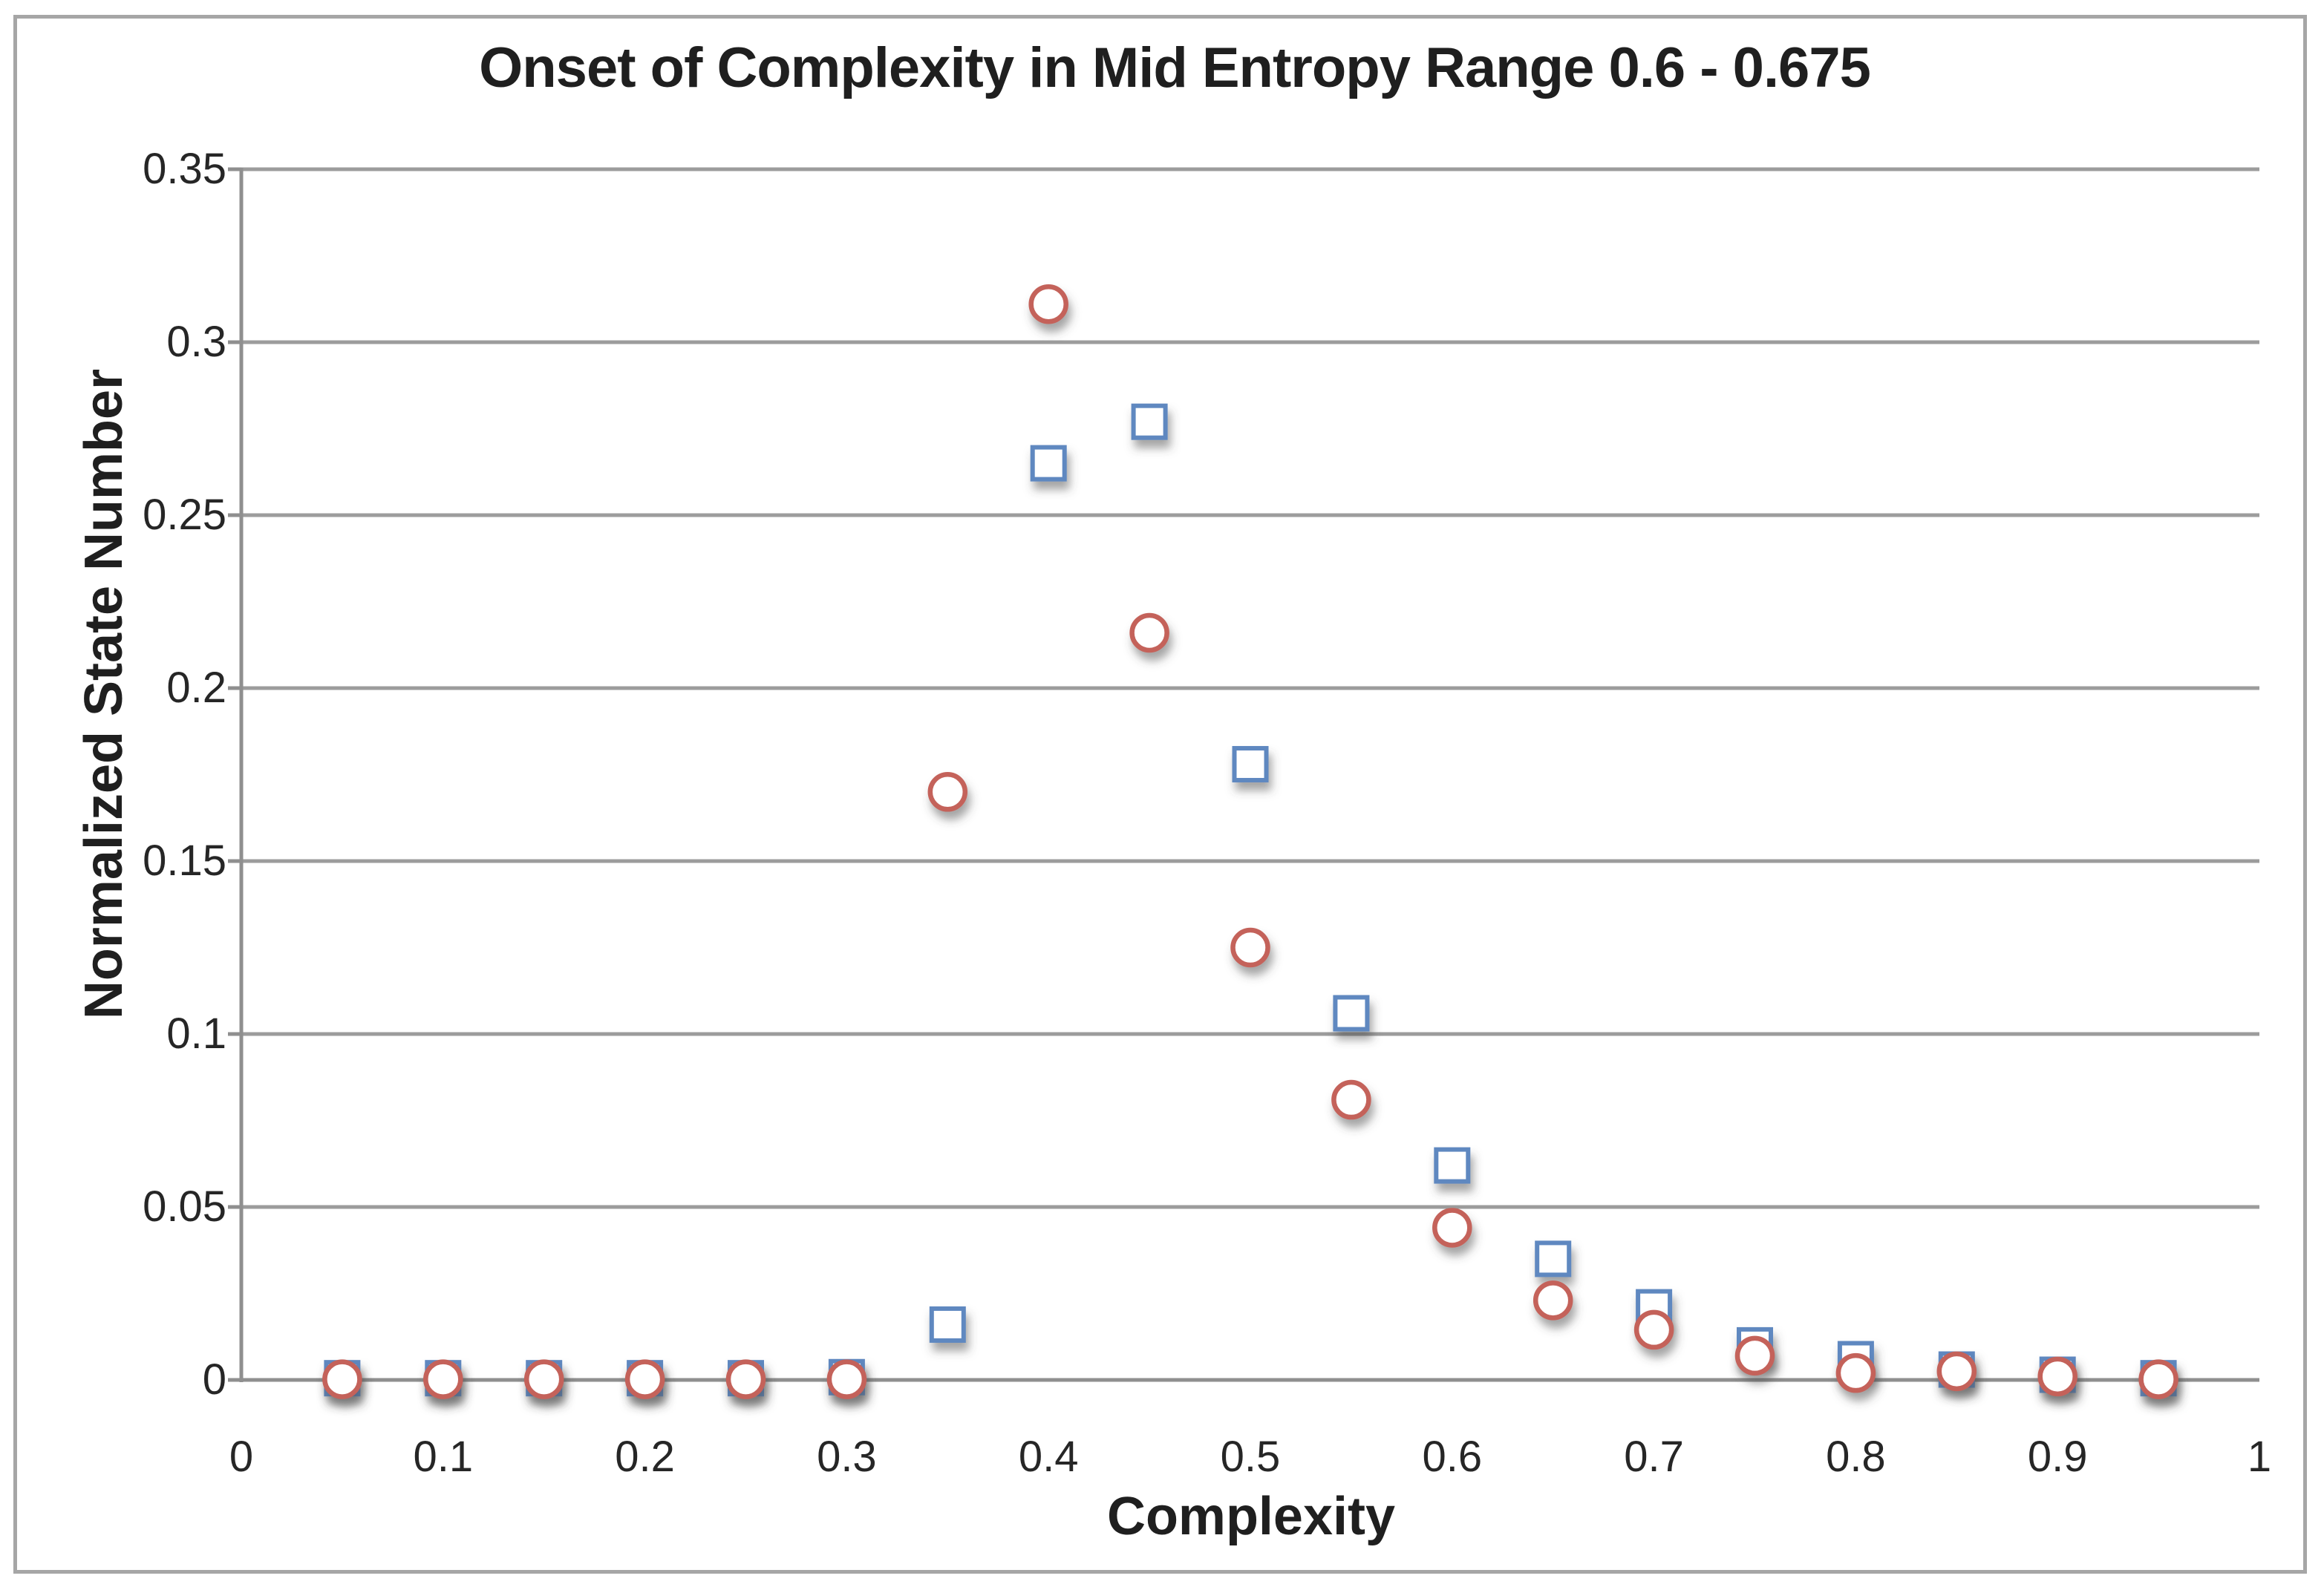  Describe the element at coordinates (2259, 1457) in the screenshot. I see `x-tick-label: 1` at that location.